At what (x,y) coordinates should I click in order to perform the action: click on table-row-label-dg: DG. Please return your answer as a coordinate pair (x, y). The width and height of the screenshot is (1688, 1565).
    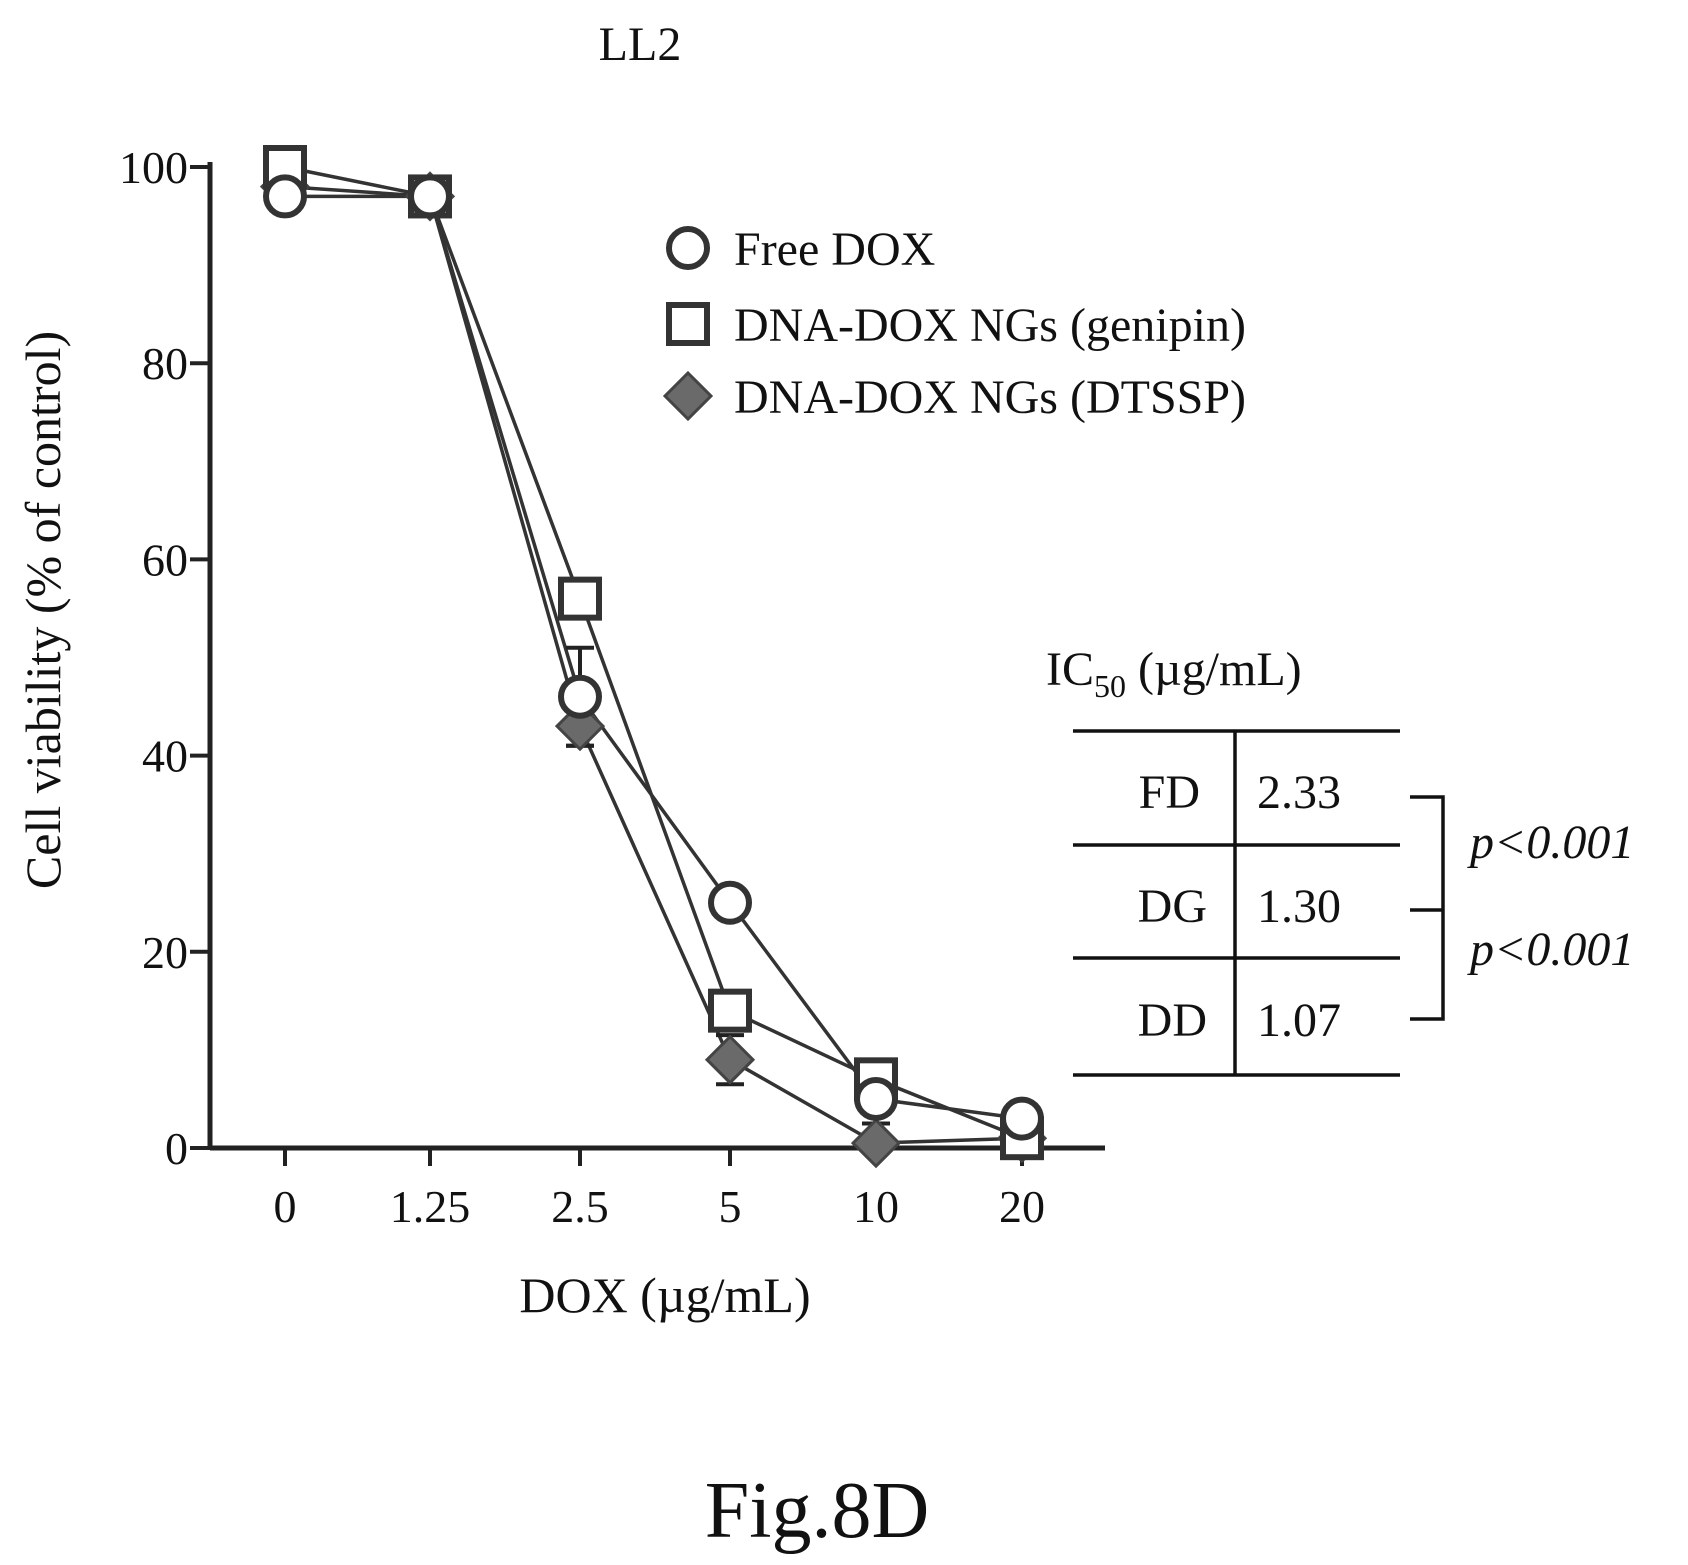
    Looking at the image, I should click on (1172, 906).